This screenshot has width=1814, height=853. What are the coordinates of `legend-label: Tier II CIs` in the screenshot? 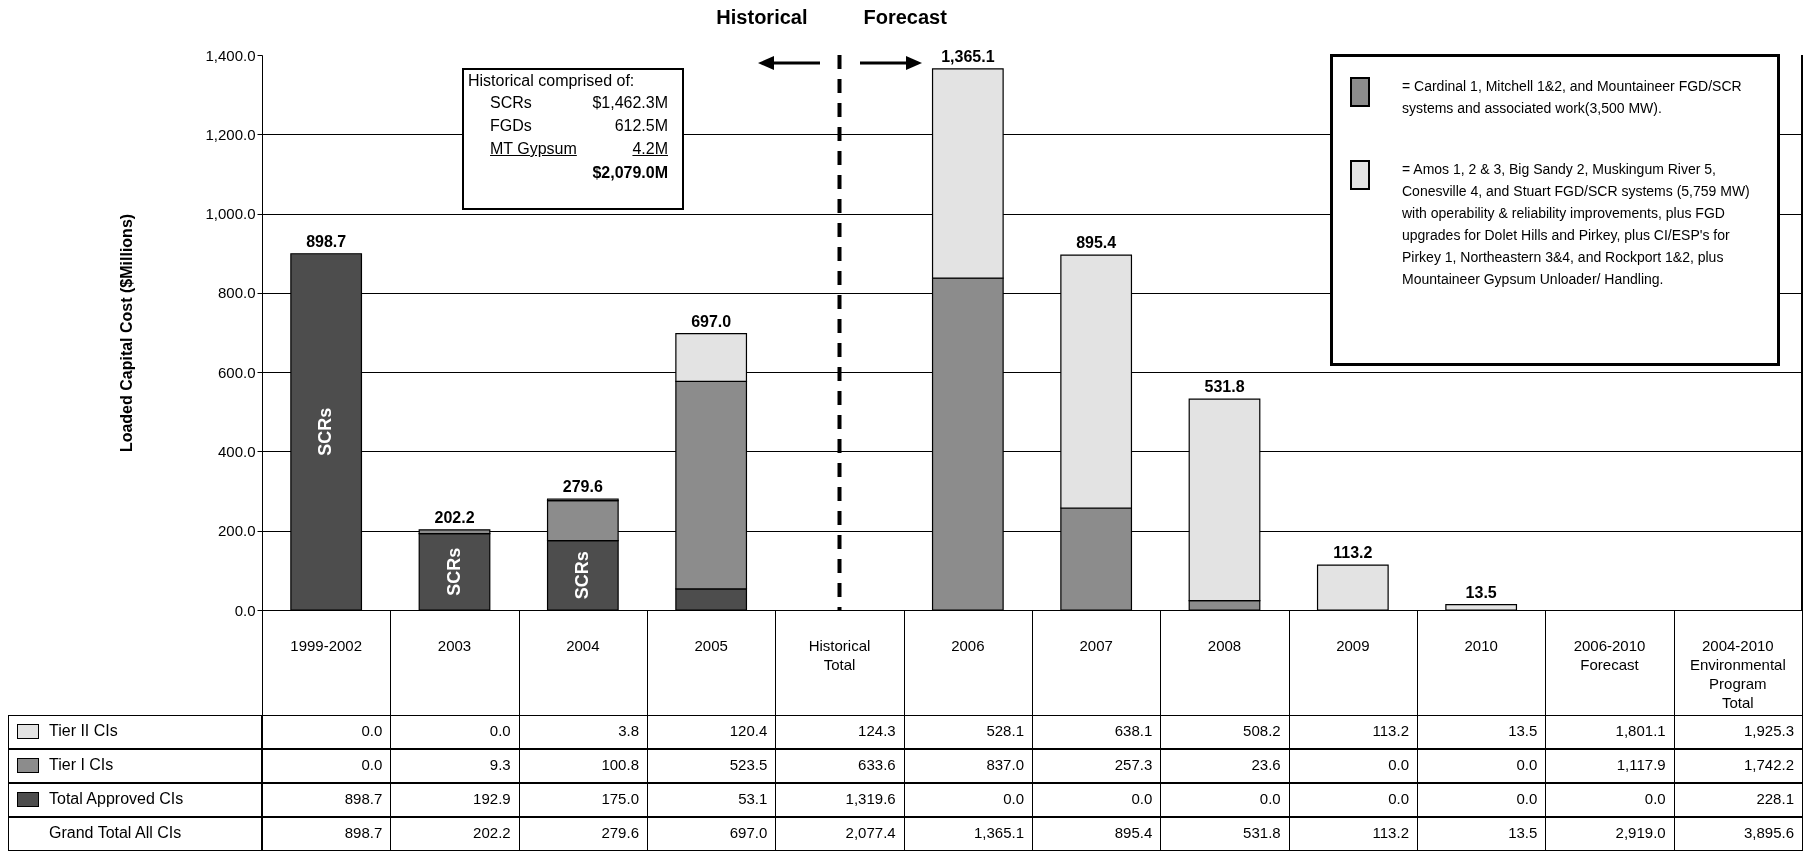 It's located at (83, 731).